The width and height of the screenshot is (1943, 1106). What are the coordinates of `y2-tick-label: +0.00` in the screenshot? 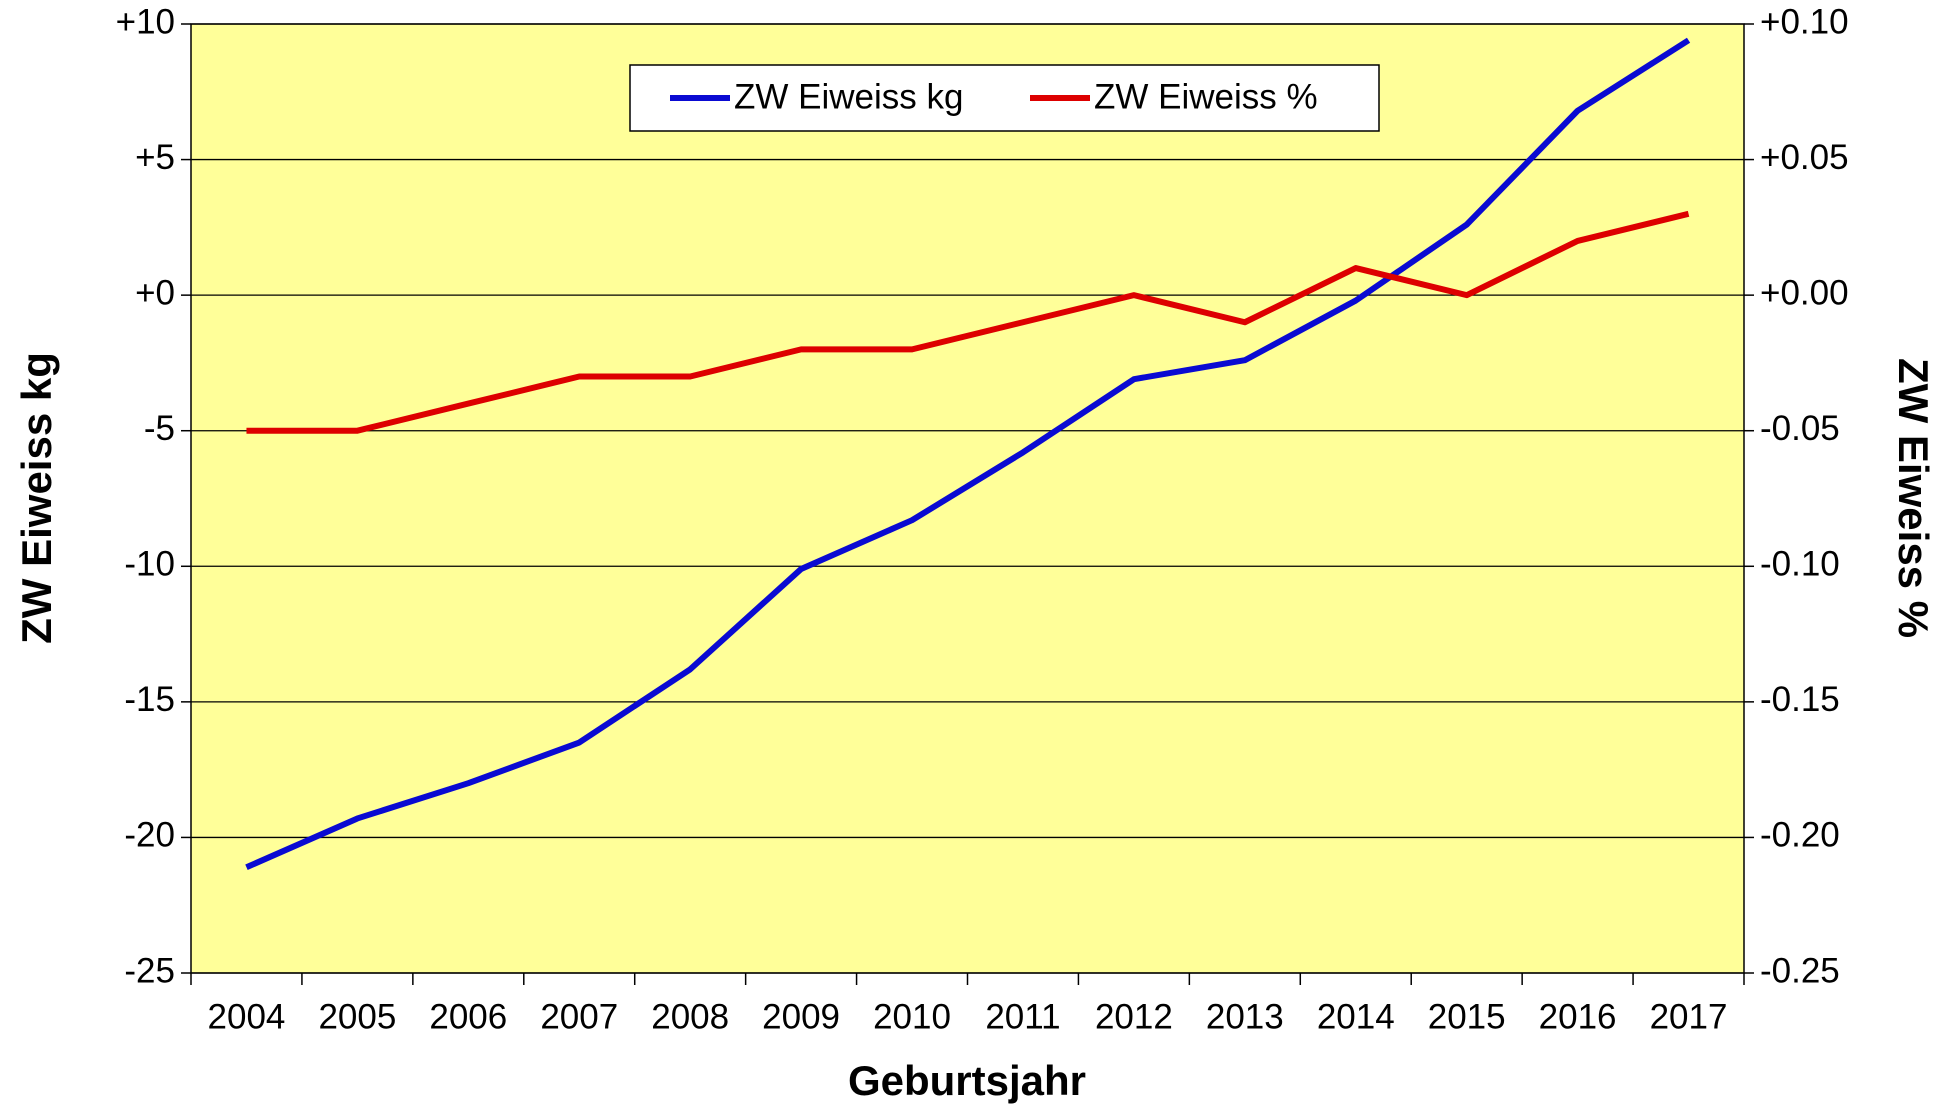 It's located at (1804, 292).